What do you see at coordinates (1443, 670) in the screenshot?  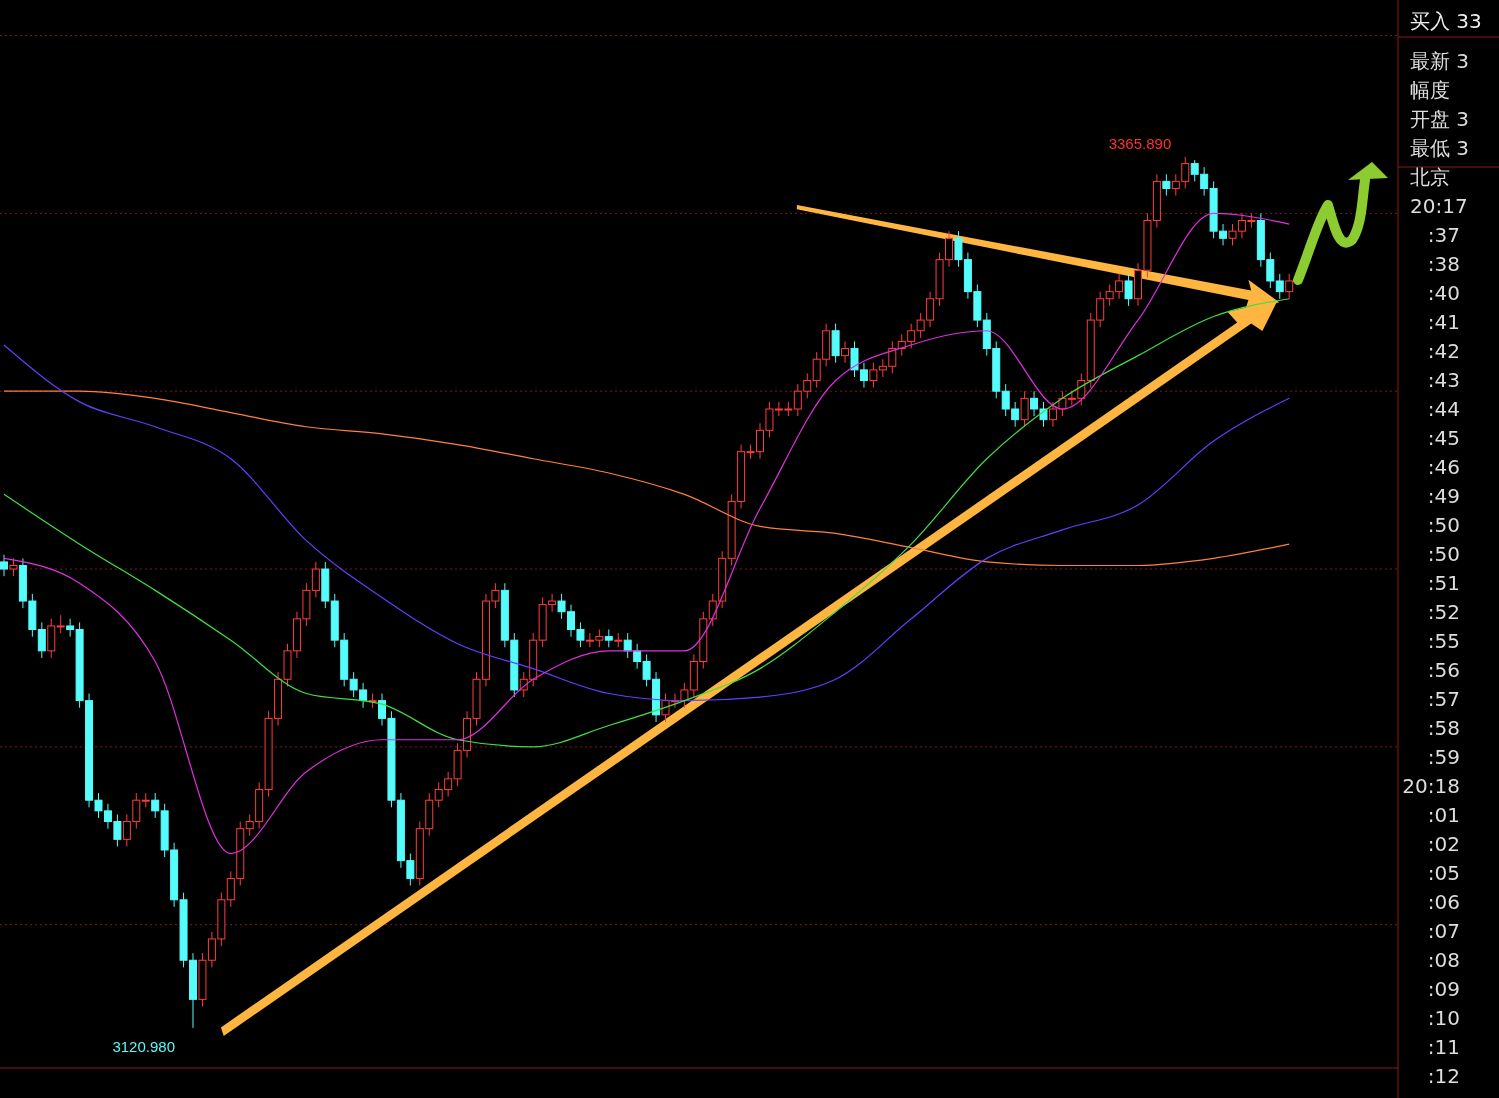 I see `text: :56` at bounding box center [1443, 670].